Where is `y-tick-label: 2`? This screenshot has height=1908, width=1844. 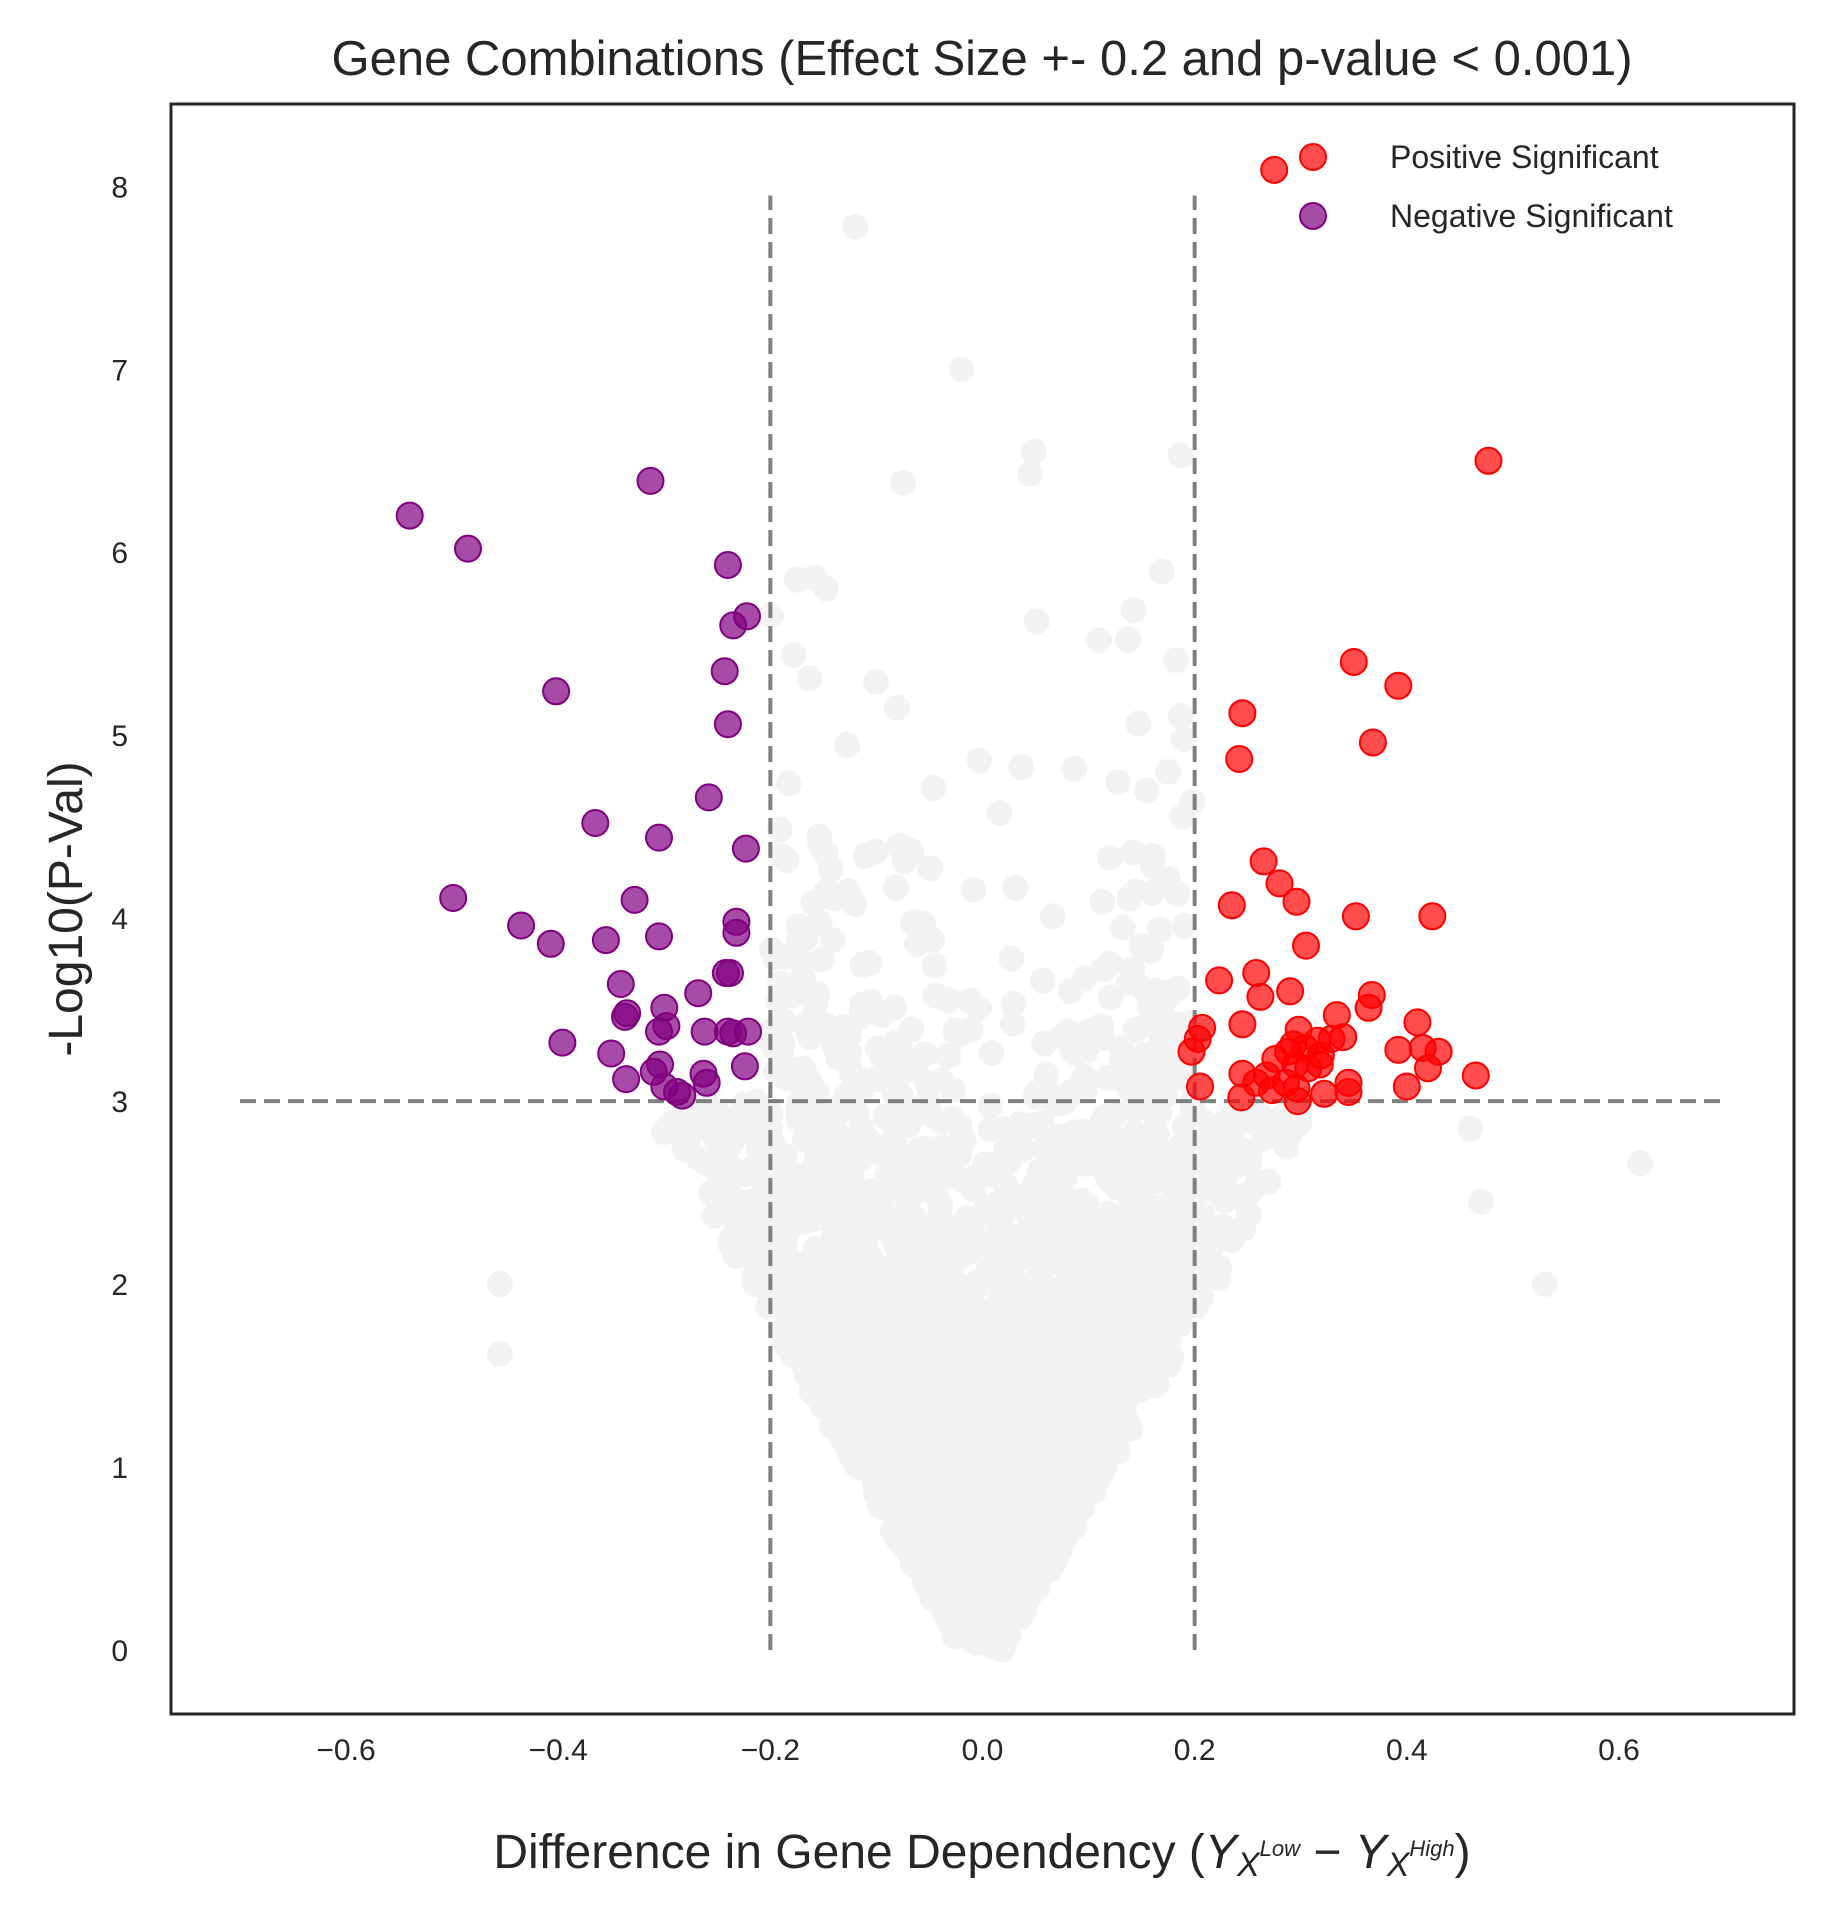
y-tick-label: 2 is located at coordinates (119, 1285).